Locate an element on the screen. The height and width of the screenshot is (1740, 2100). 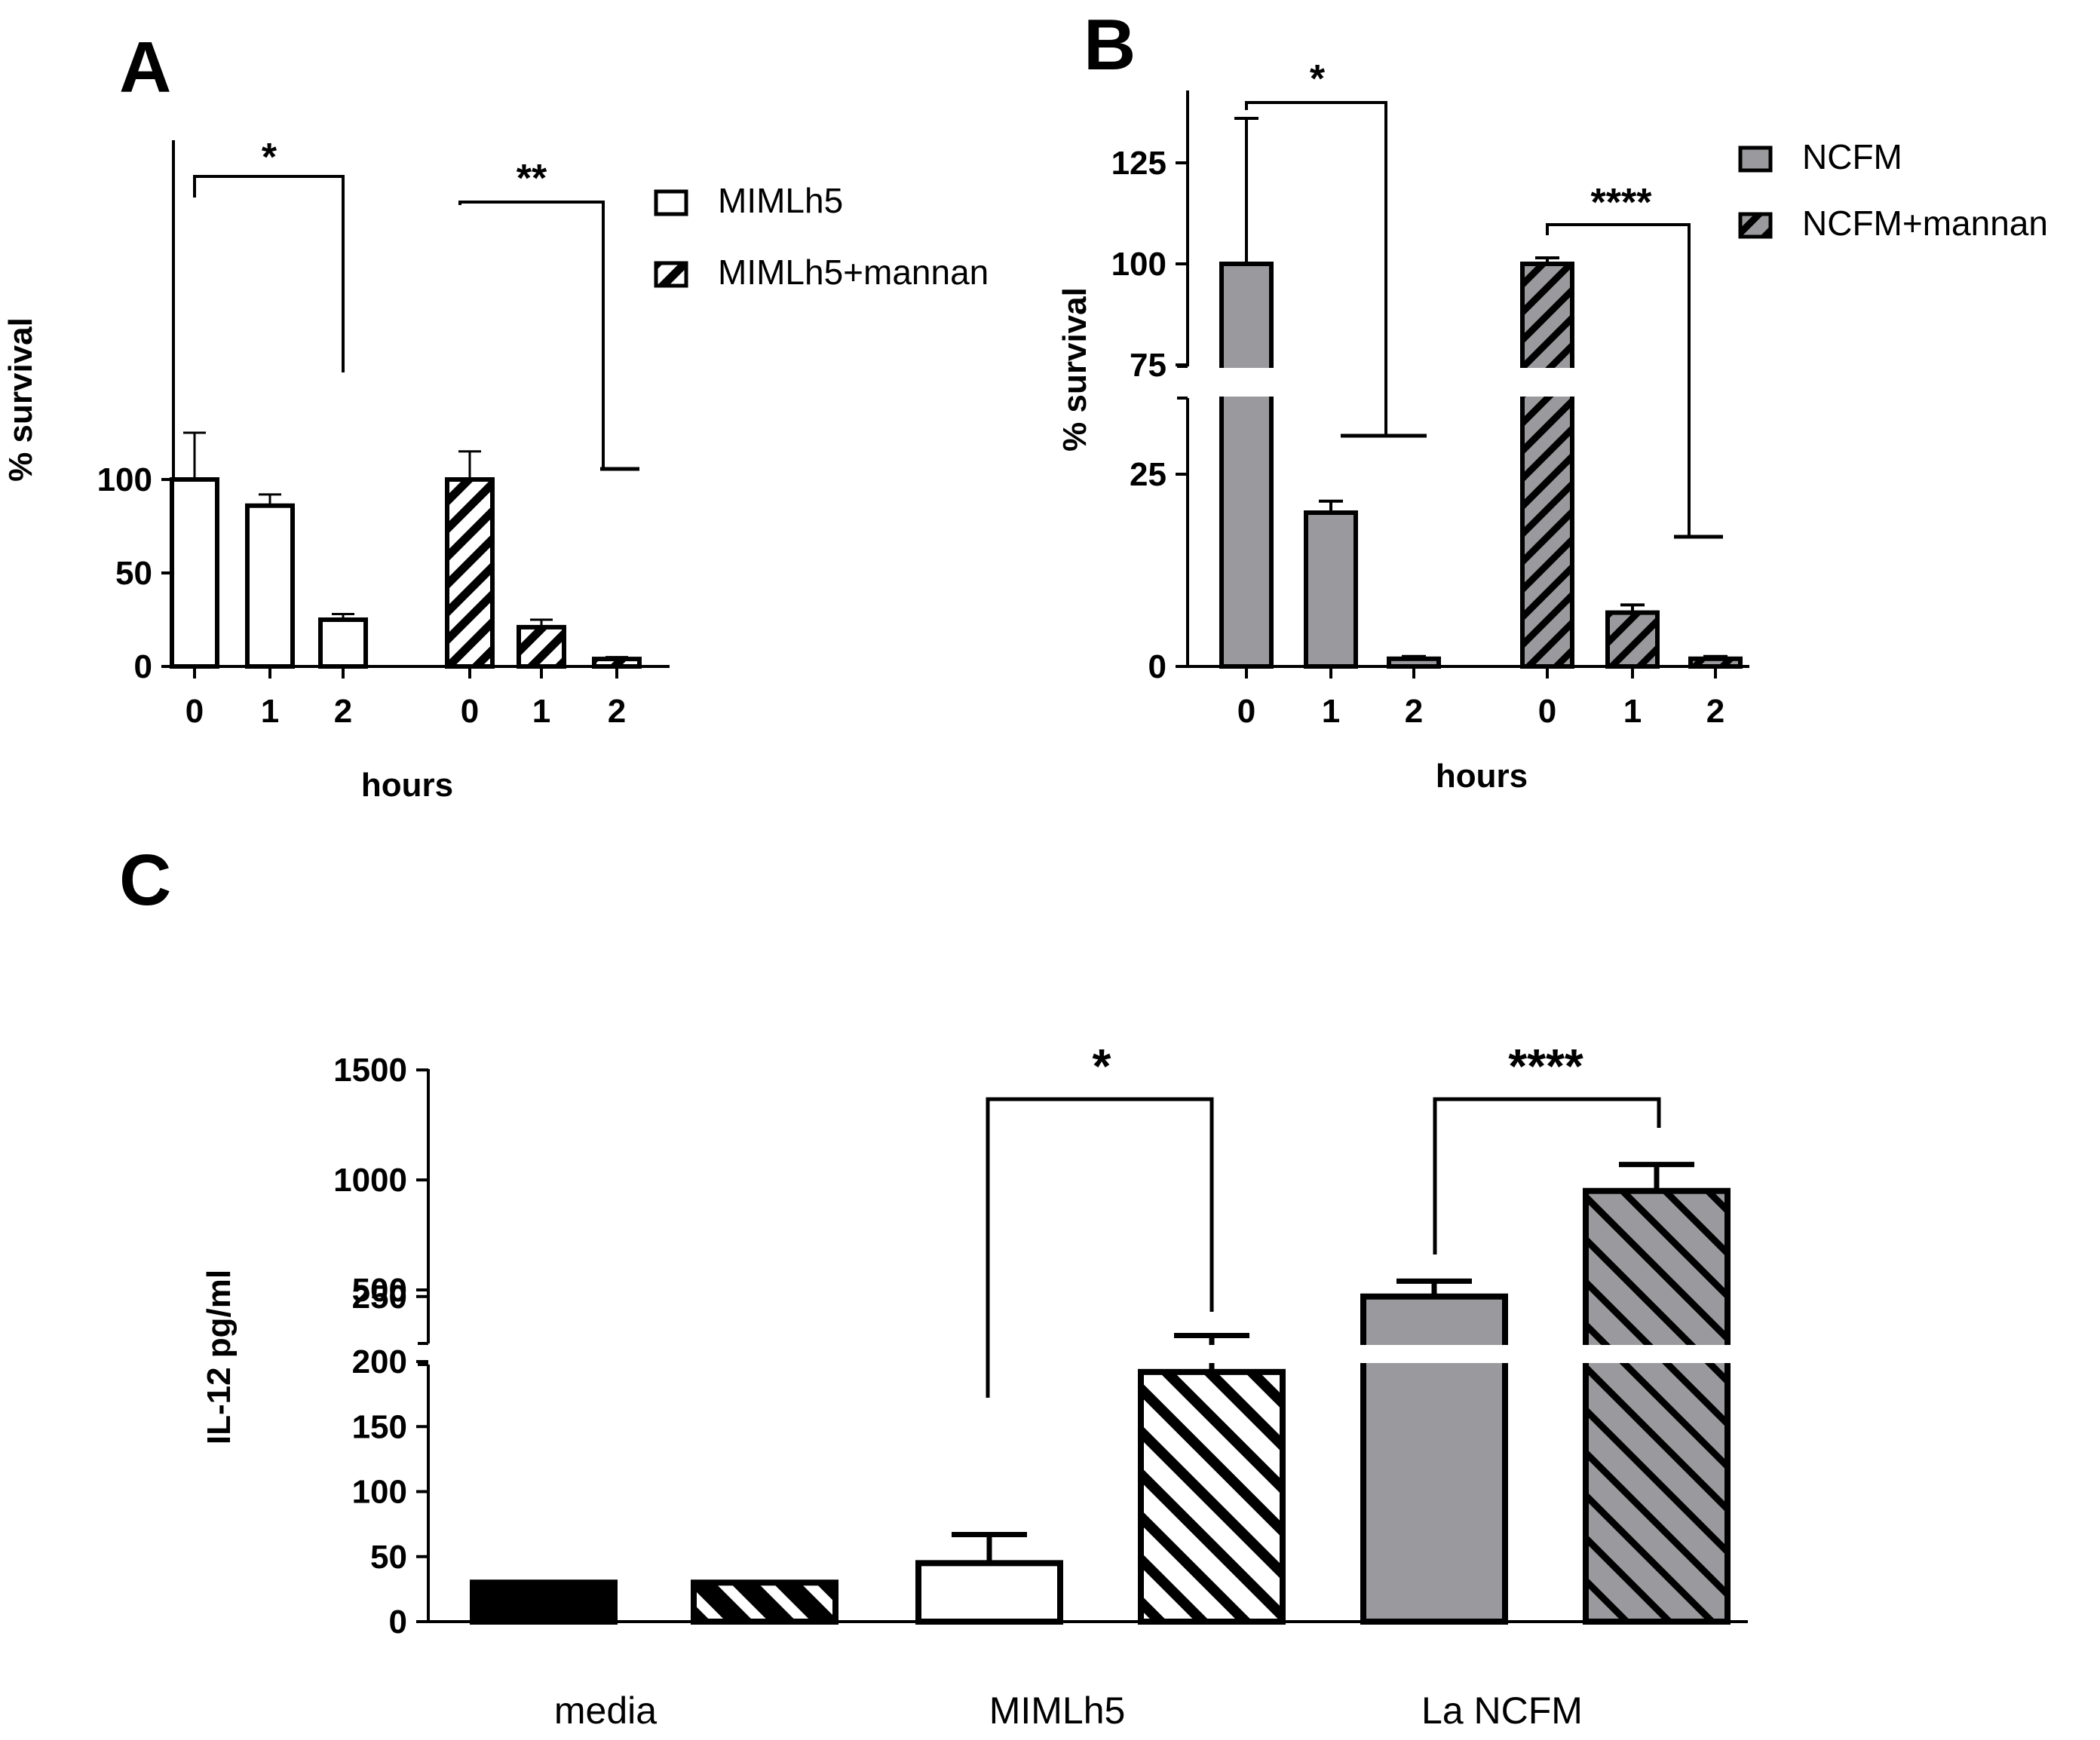
panel-letter-c: C is located at coordinates (145, 880).